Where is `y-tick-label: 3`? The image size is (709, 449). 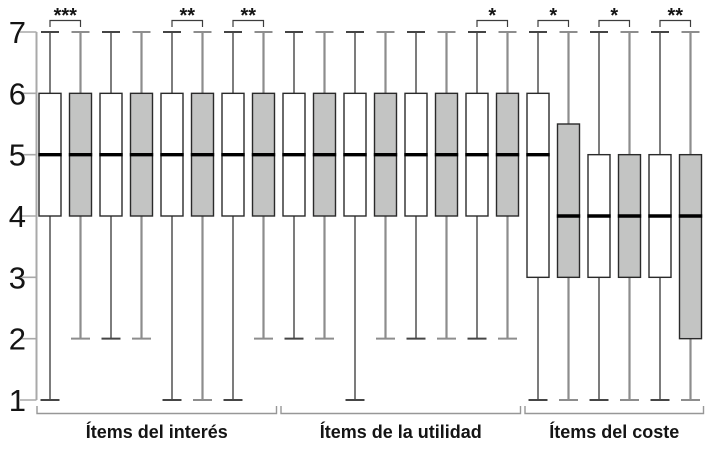 y-tick-label: 3 is located at coordinates (17, 277).